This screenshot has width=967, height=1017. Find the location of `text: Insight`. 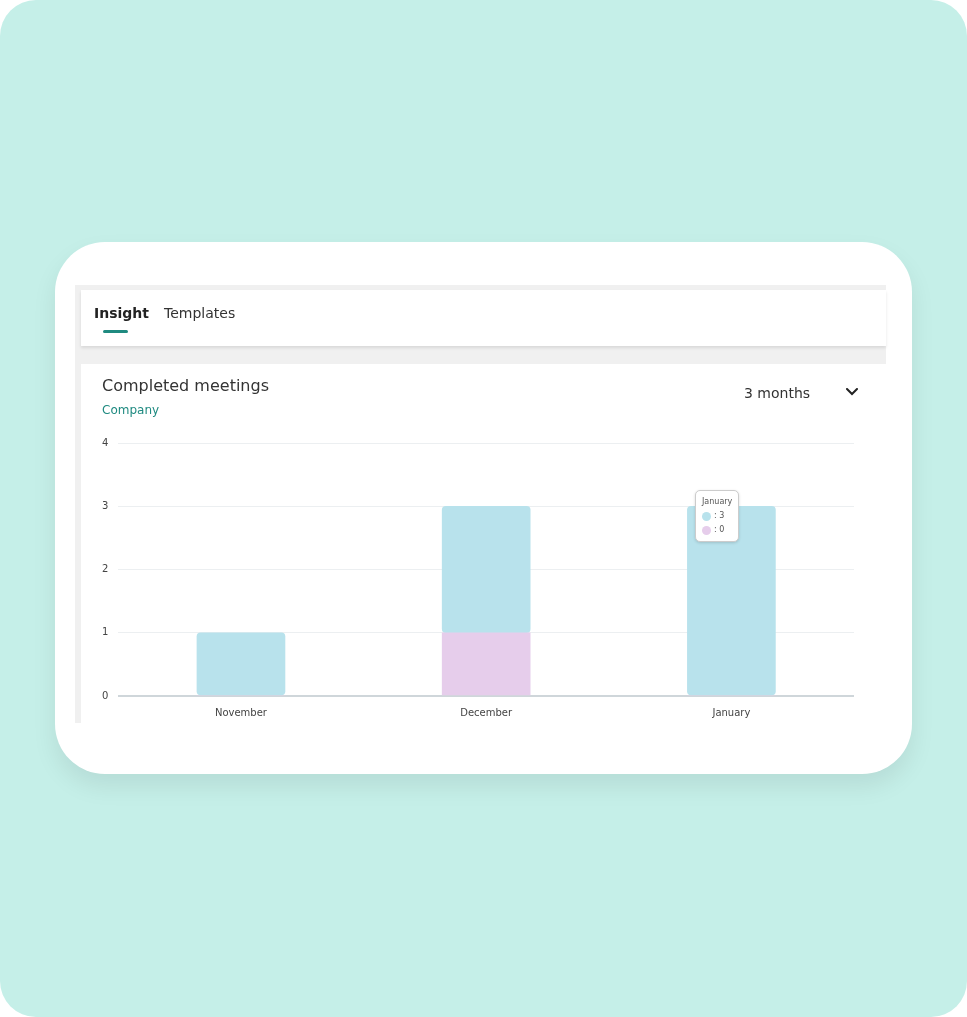

text: Insight is located at coordinates (121, 313).